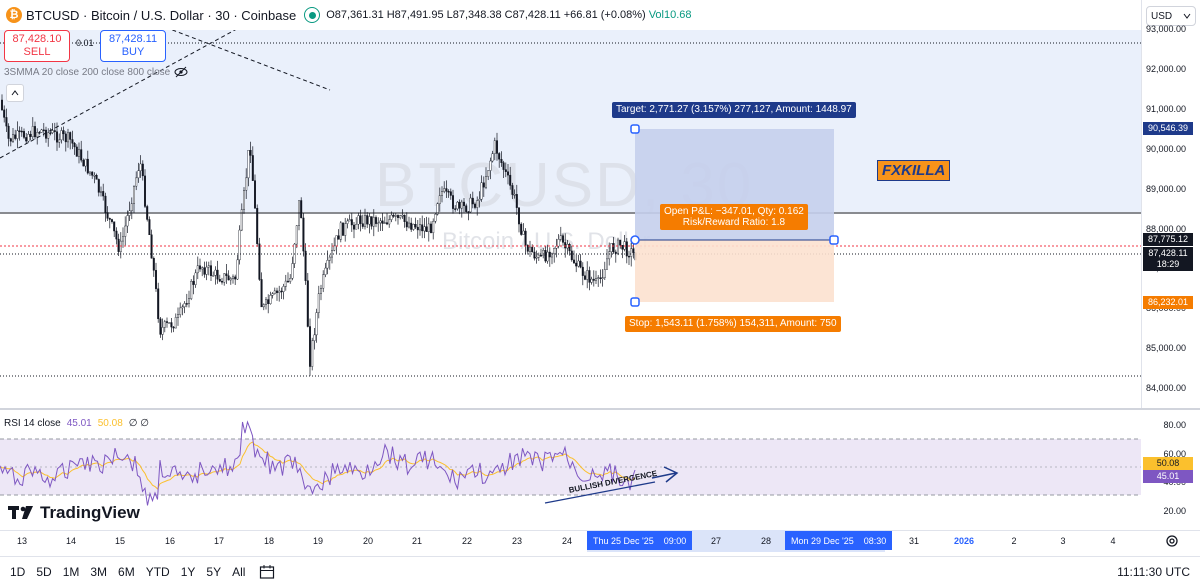  I want to click on buy-label: BUY, so click(133, 52).